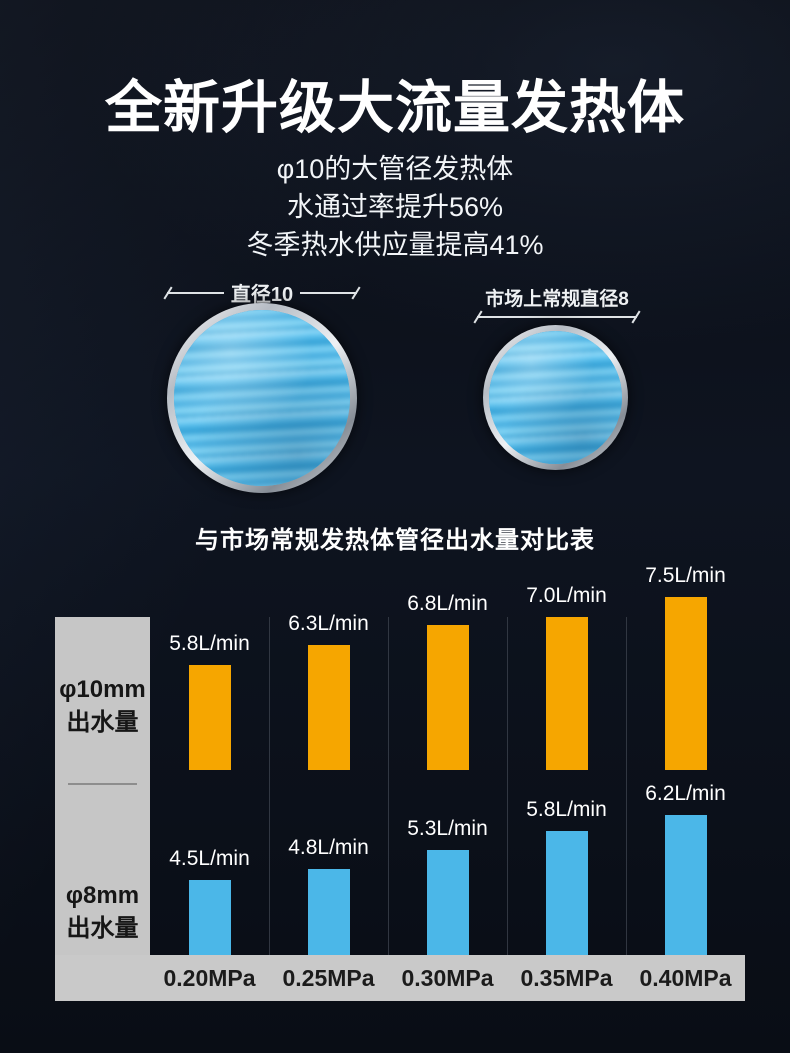 The width and height of the screenshot is (790, 1053). Describe the element at coordinates (566, 595) in the screenshot. I see `bar-value-label: 7.0L/min` at that location.